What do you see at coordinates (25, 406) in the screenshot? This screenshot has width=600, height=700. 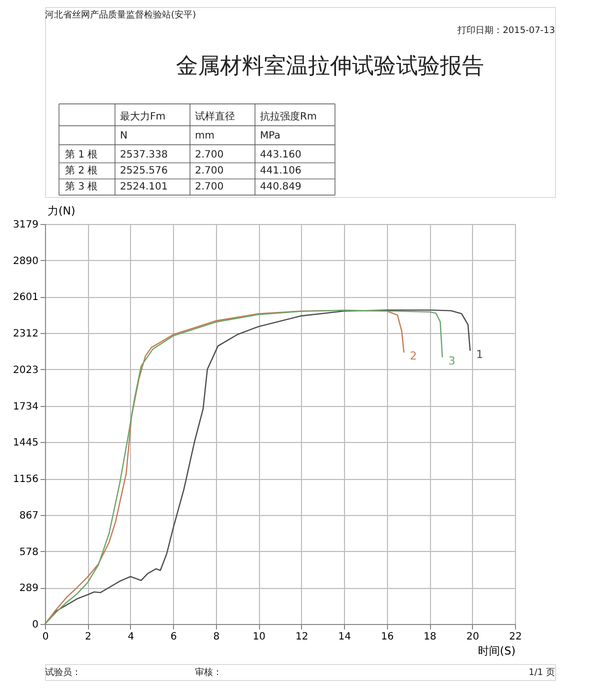 I see `y-tick-label: 1734` at bounding box center [25, 406].